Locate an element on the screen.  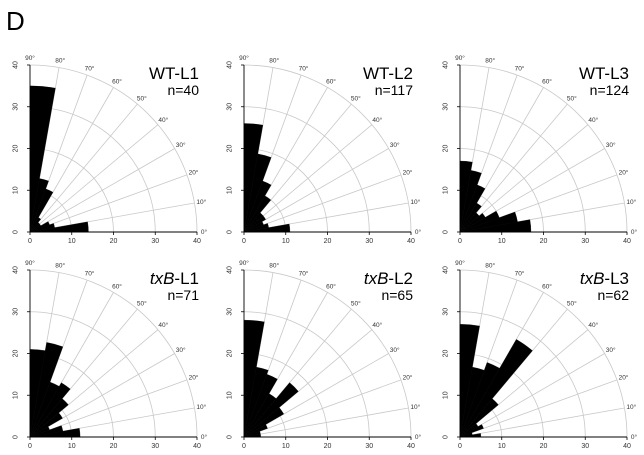
panel-title-suffix: -L3 is located at coordinates (616, 278).